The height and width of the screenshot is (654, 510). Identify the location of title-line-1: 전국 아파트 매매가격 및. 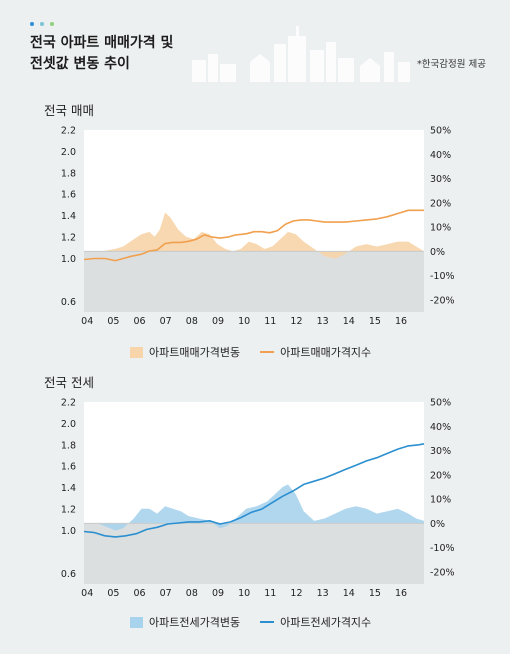
(102, 43).